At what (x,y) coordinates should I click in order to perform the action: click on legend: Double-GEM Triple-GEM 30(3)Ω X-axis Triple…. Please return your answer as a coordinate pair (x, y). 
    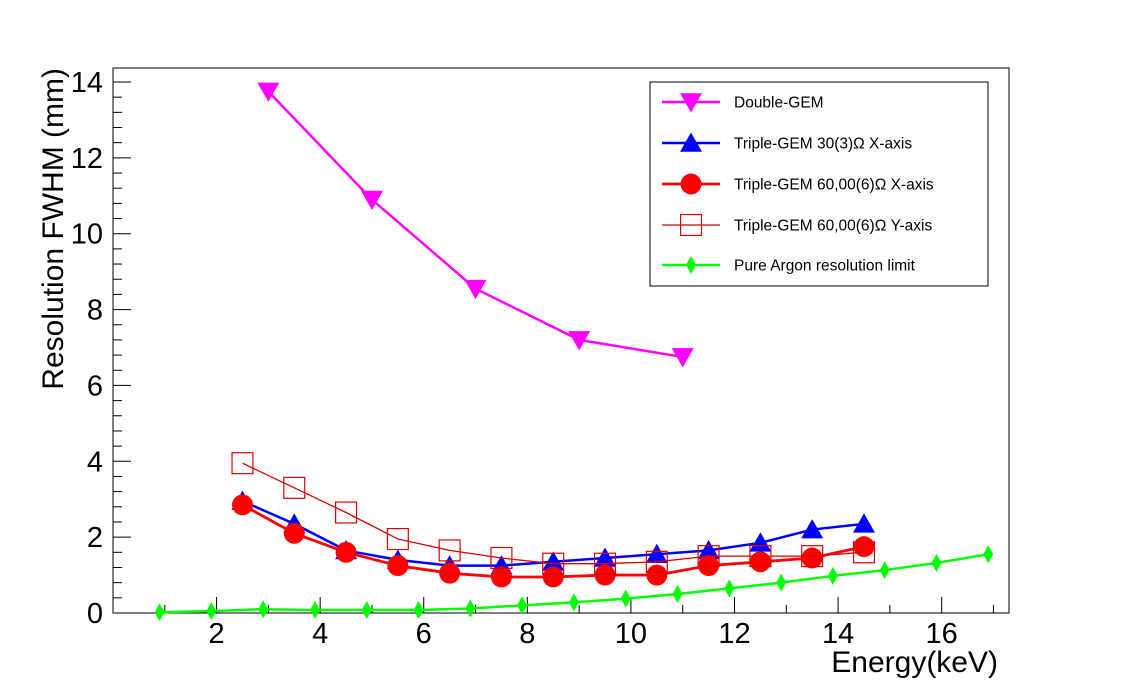
    Looking at the image, I should click on (819, 184).